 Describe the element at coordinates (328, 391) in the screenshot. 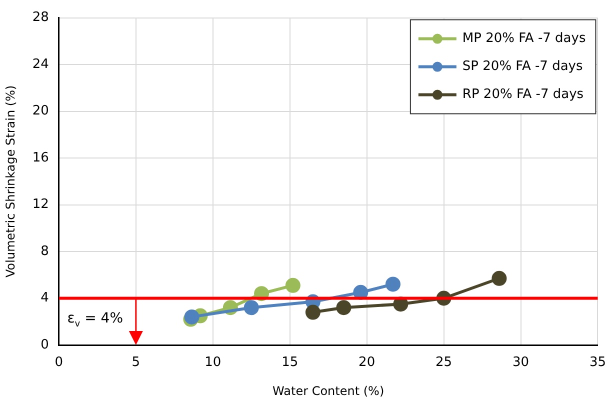

I see `x-axis-title: Water Content (%)` at that location.